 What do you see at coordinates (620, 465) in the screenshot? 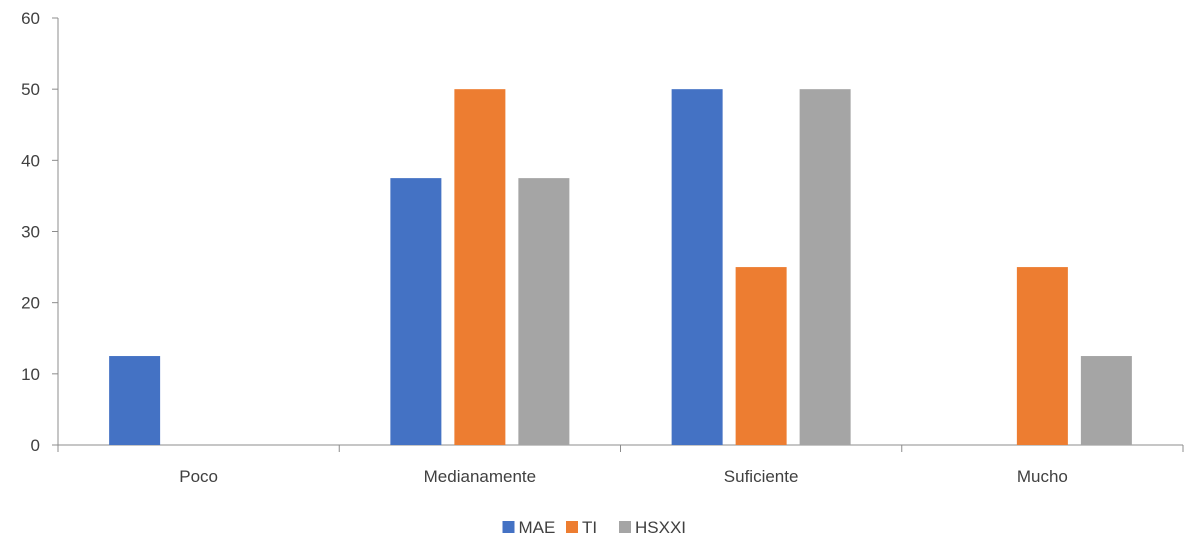
I see `x-axis: Poco Medianamente Suficiente Mucho` at bounding box center [620, 465].